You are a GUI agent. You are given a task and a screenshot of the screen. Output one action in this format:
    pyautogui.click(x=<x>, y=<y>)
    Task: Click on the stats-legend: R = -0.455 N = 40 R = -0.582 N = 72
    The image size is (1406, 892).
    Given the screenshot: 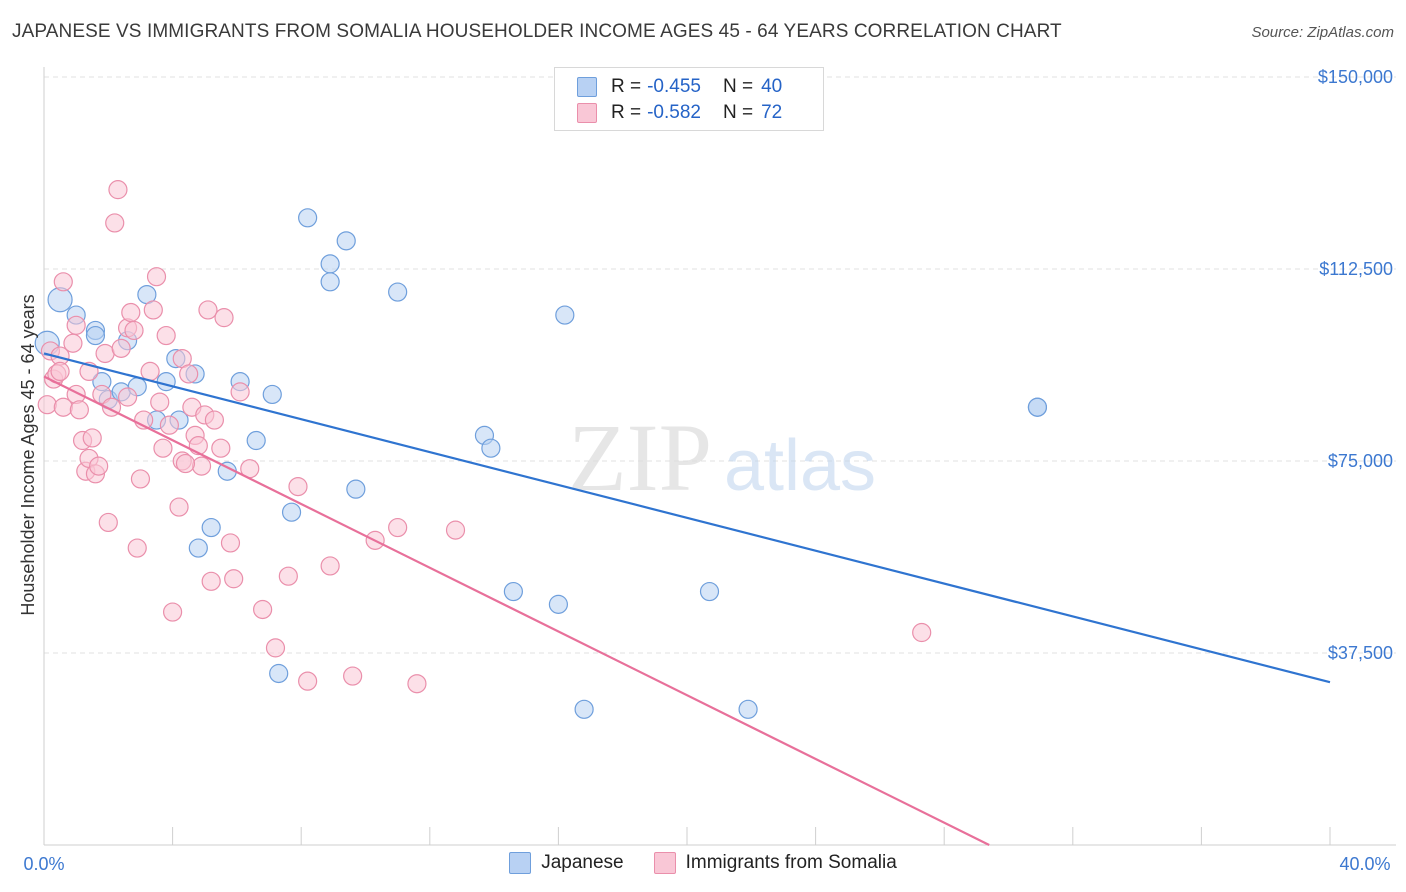 What is the action you would take?
    pyautogui.click(x=689, y=99)
    